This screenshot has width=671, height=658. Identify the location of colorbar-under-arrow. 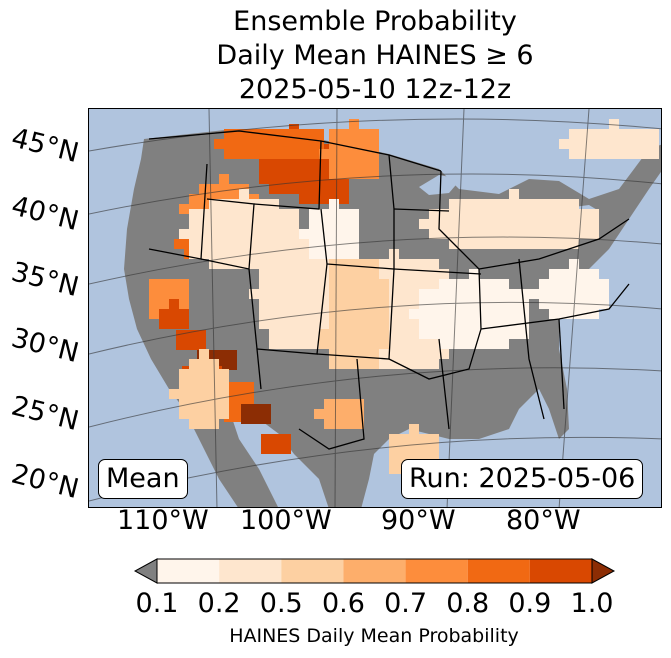
(145, 571).